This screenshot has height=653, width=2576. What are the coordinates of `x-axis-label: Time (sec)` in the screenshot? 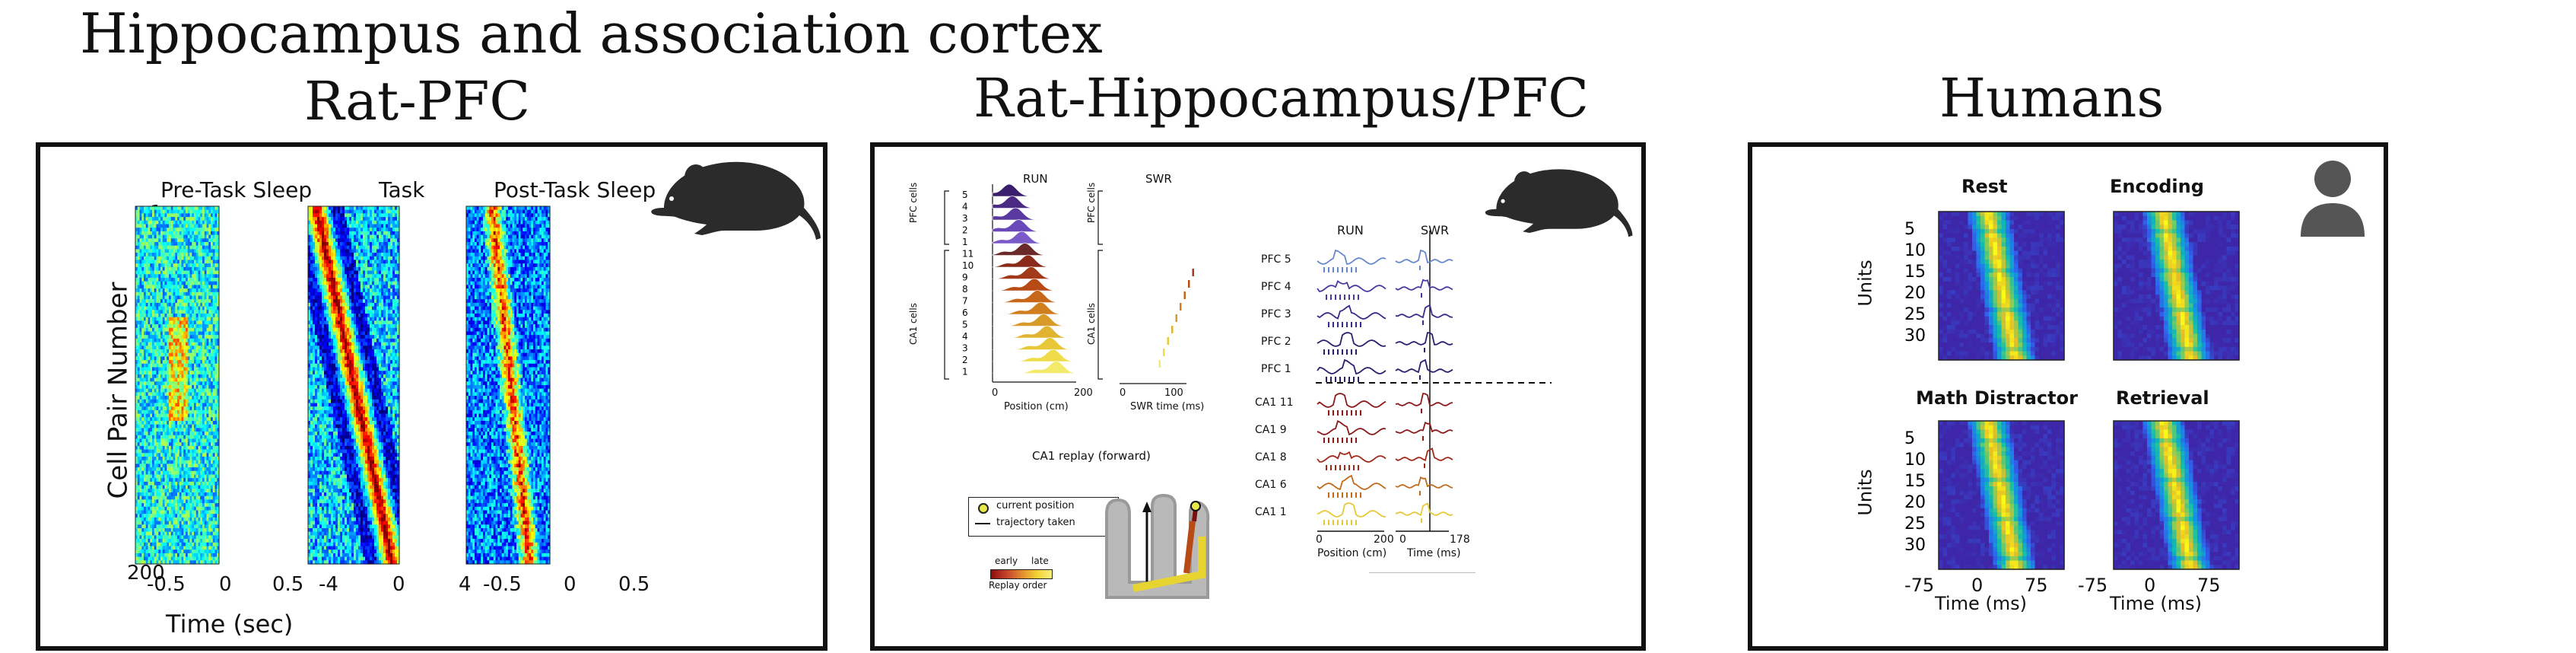 It's located at (230, 624).